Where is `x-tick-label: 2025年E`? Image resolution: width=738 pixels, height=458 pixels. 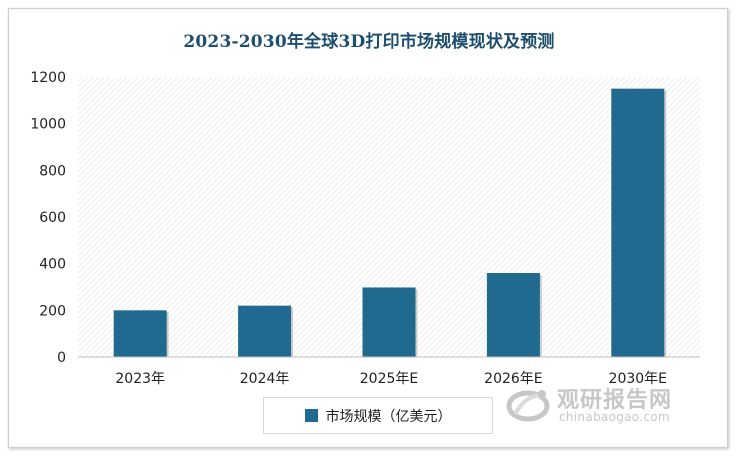
x-tick-label: 2025年E is located at coordinates (389, 379).